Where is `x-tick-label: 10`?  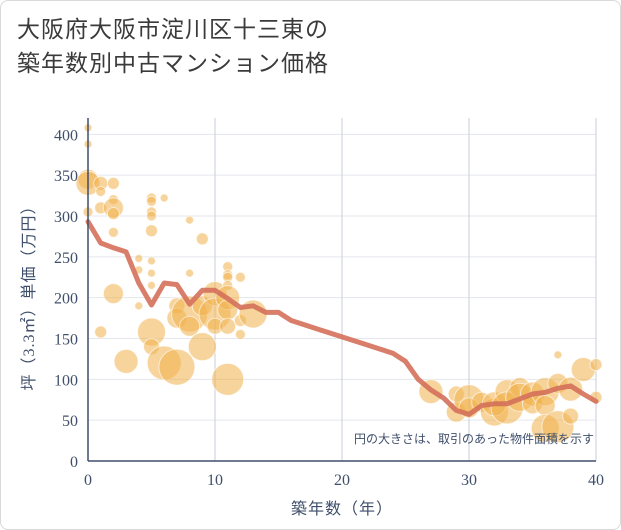
x-tick-label: 10 is located at coordinates (215, 480).